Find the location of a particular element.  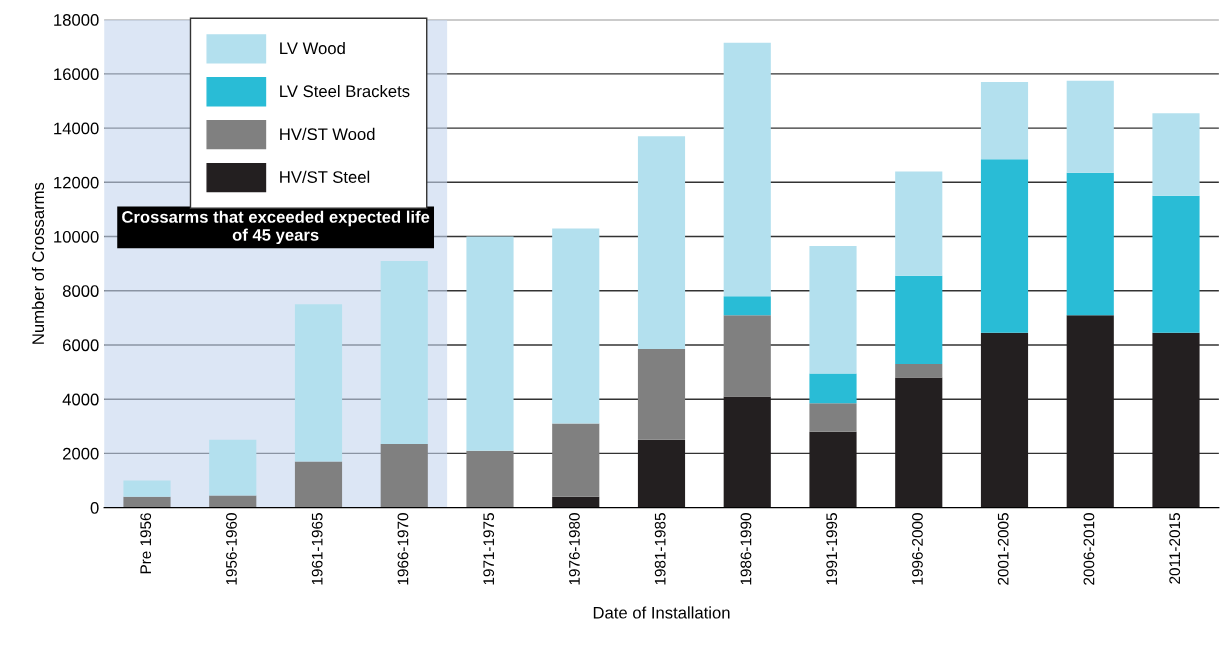

y-tick-label: 18000 is located at coordinates (76, 20).